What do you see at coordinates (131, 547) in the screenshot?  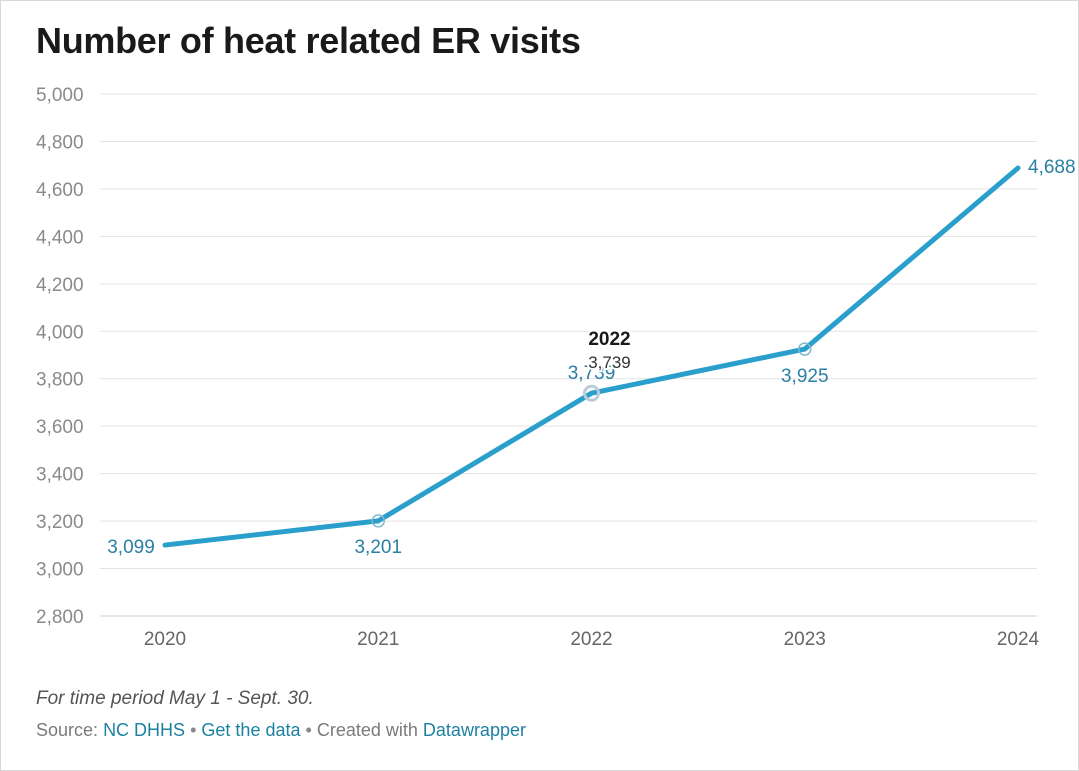 I see `data-label: 3,099` at bounding box center [131, 547].